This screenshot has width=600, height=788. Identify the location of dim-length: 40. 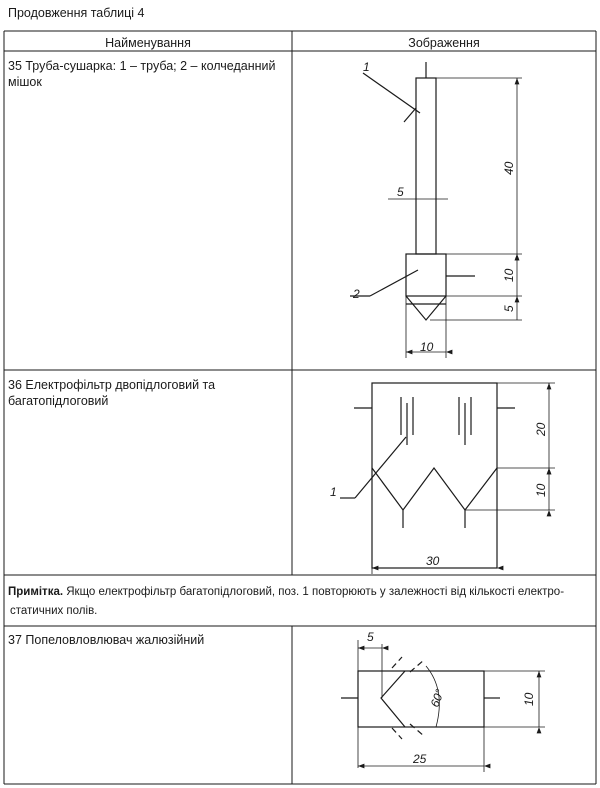
(509, 168).